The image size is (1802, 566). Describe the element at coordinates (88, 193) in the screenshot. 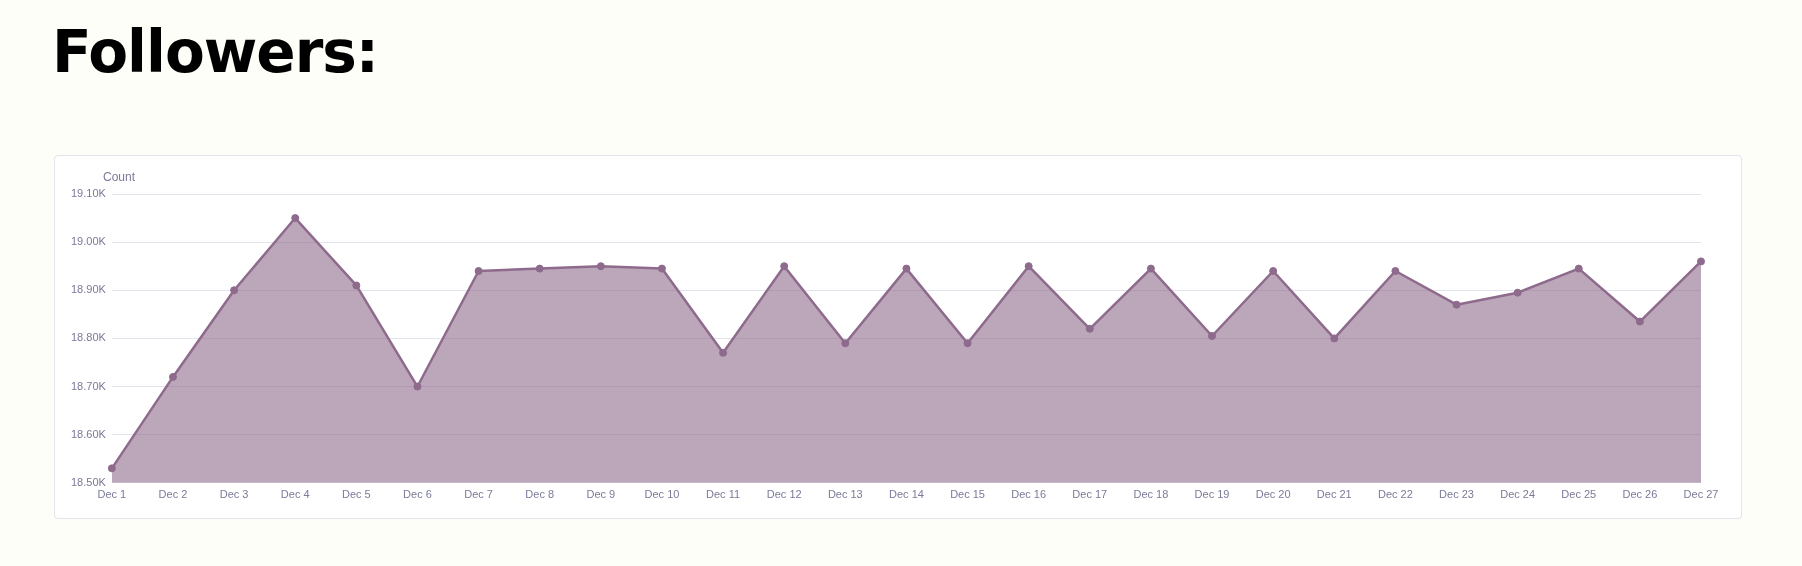

I see `y-tick-label: 19.10K` at that location.